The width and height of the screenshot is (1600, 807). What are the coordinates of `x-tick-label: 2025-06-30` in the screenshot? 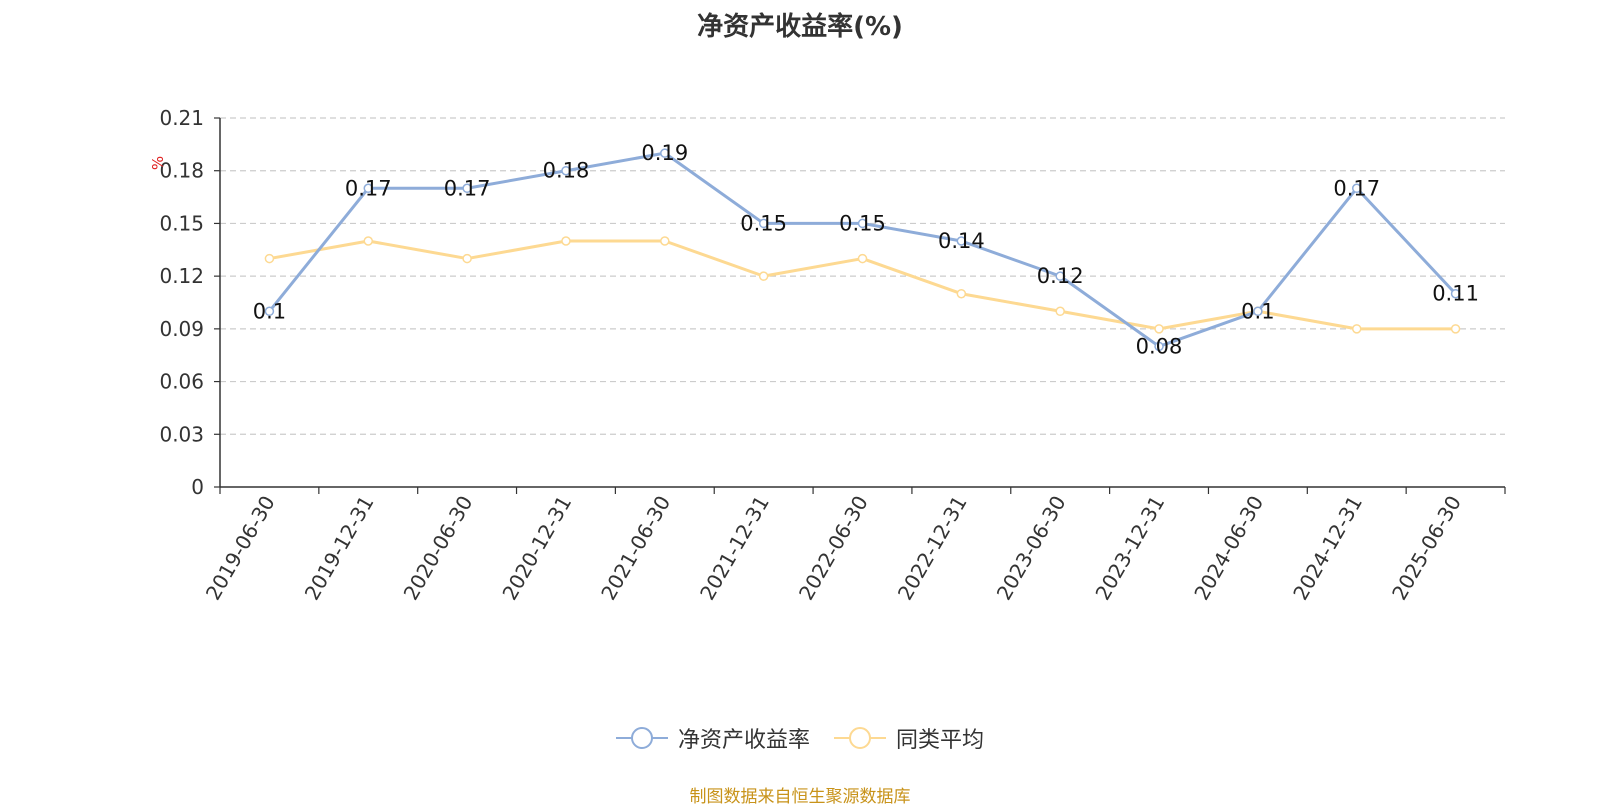 It's located at (1426, 548).